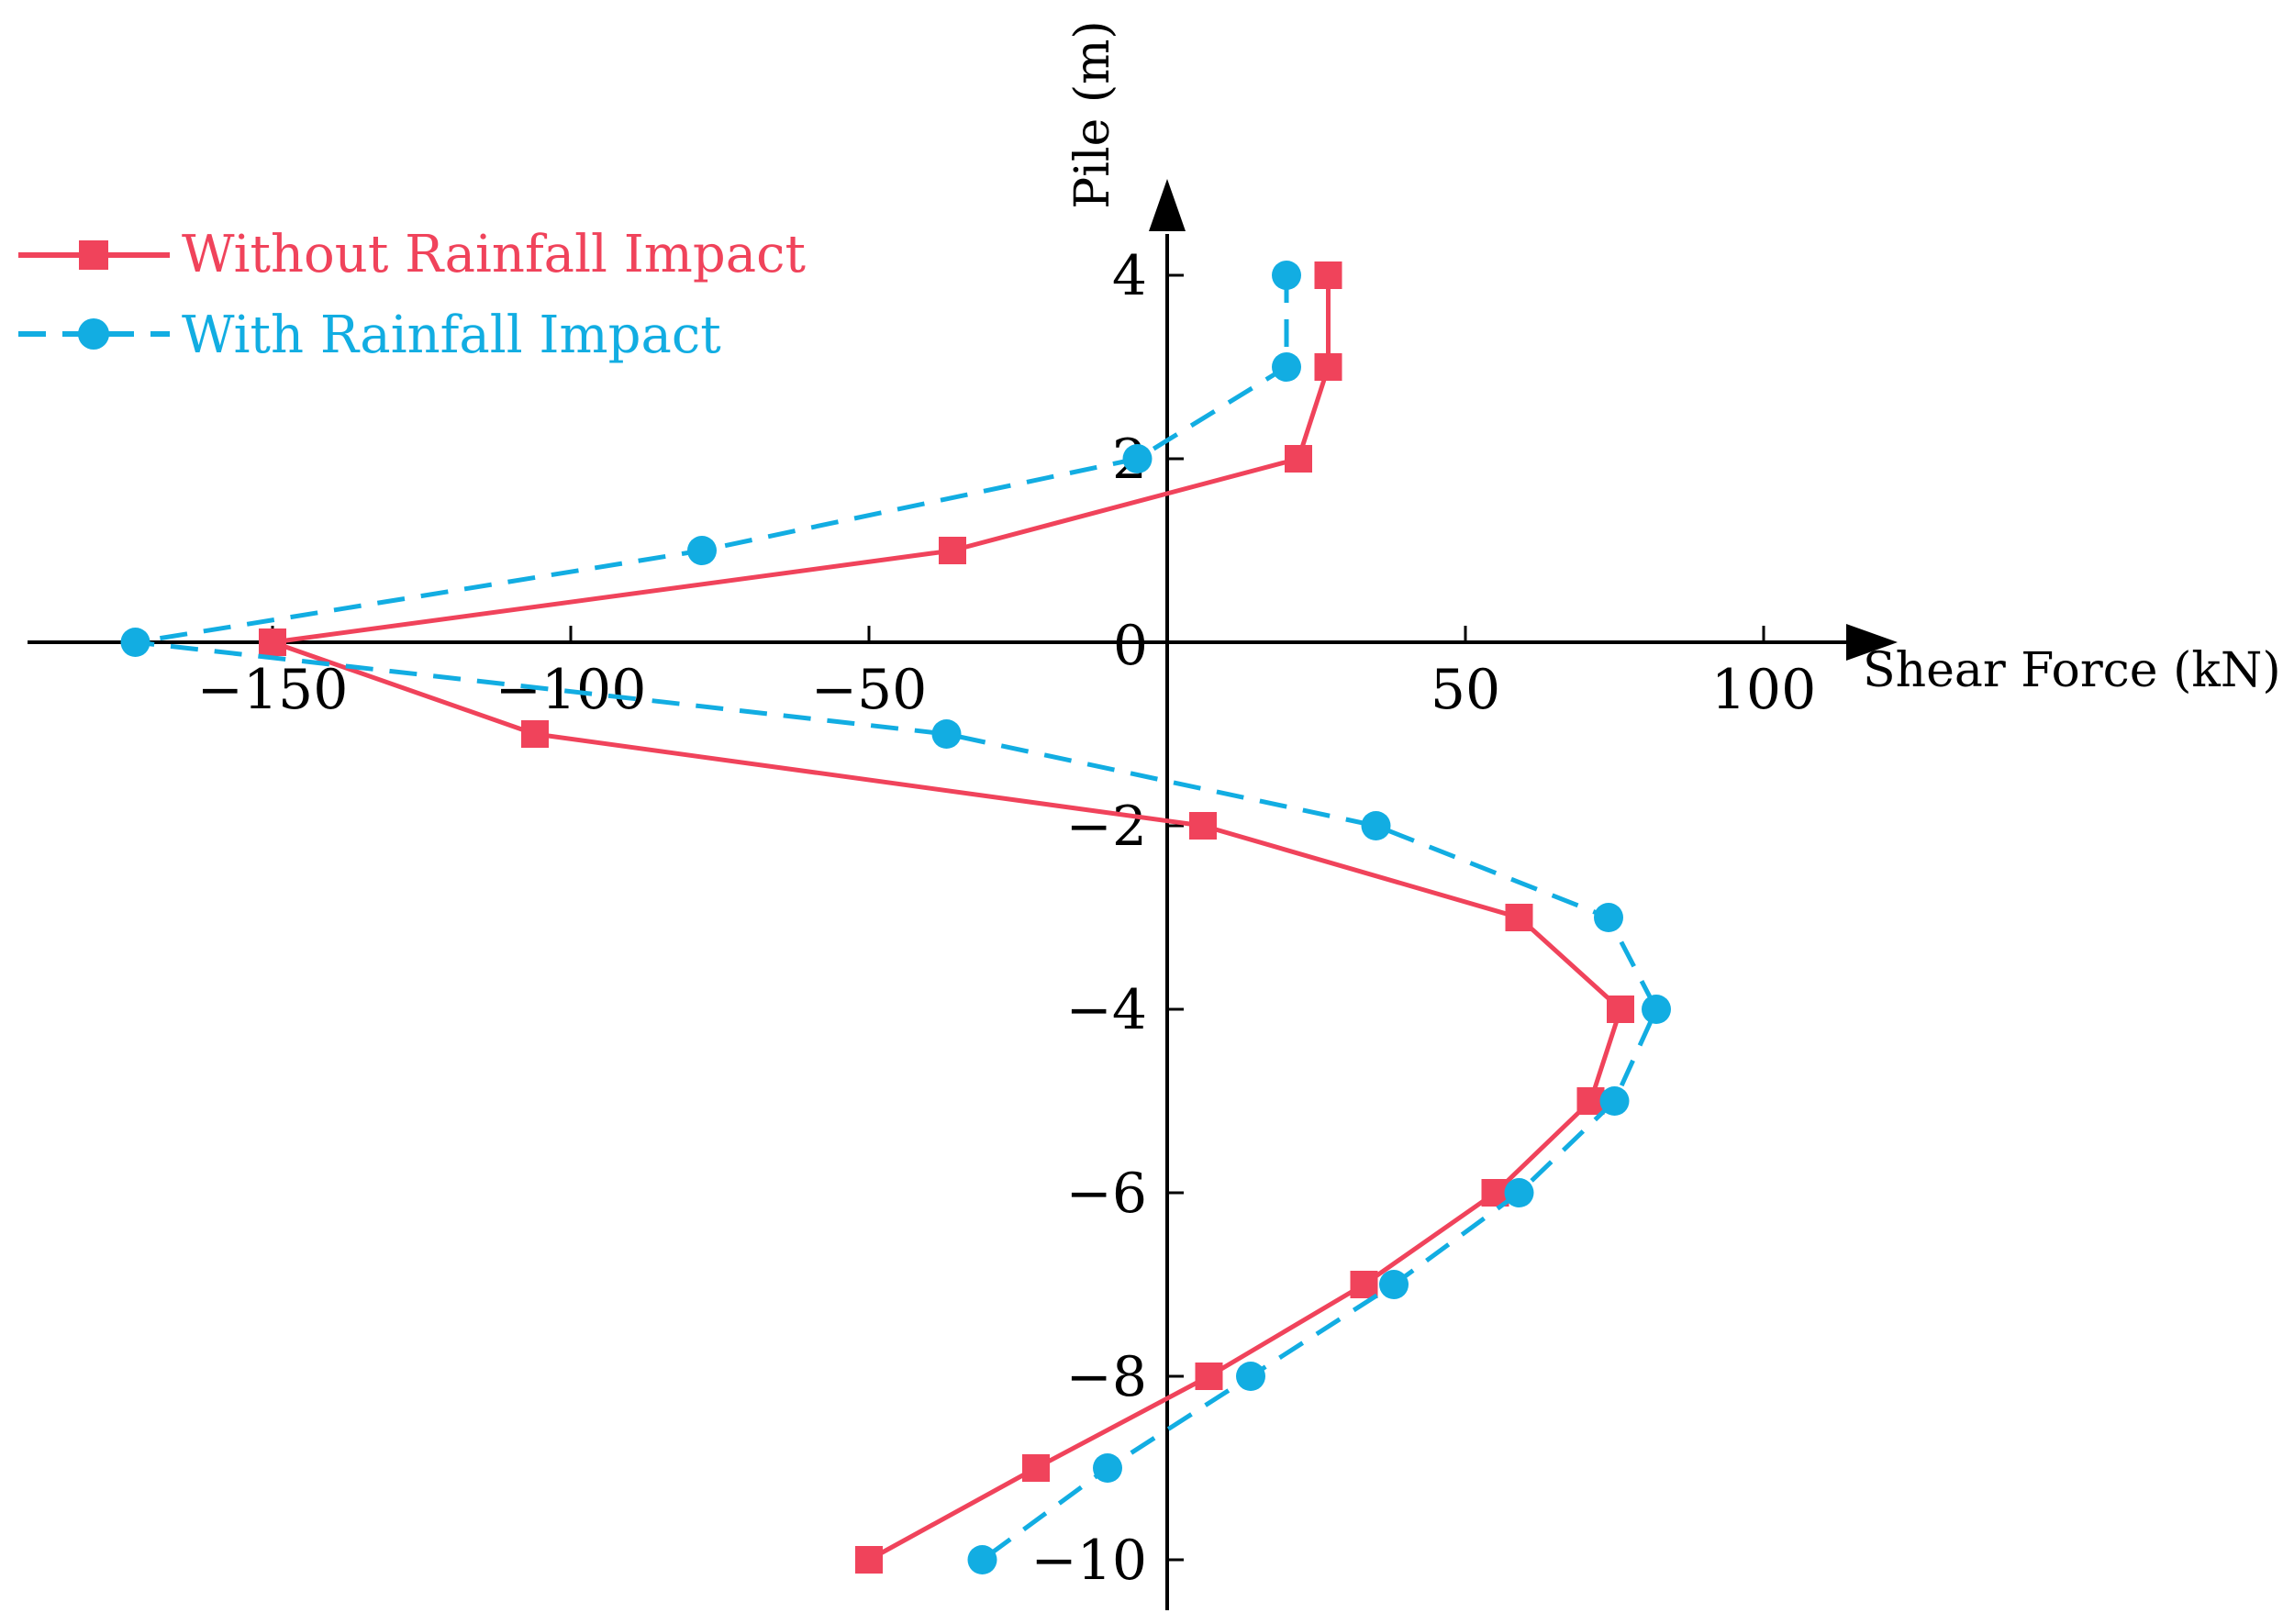 The image size is (2283, 1624). I want to click on y-axis-arrow, so click(1167, 205).